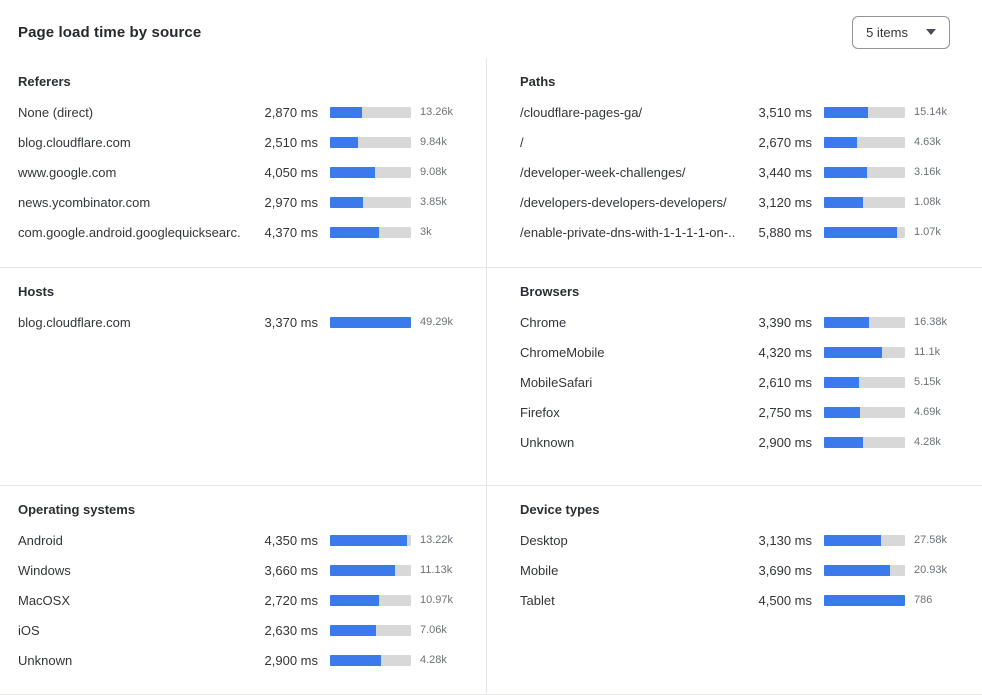 The height and width of the screenshot is (695, 982). What do you see at coordinates (927, 142) in the screenshot?
I see `row-count: 4.63k` at bounding box center [927, 142].